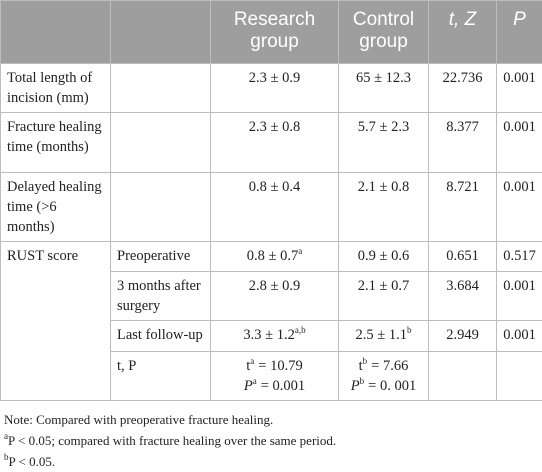  Describe the element at coordinates (384, 32) in the screenshot. I see `header-cell: Control group` at that location.